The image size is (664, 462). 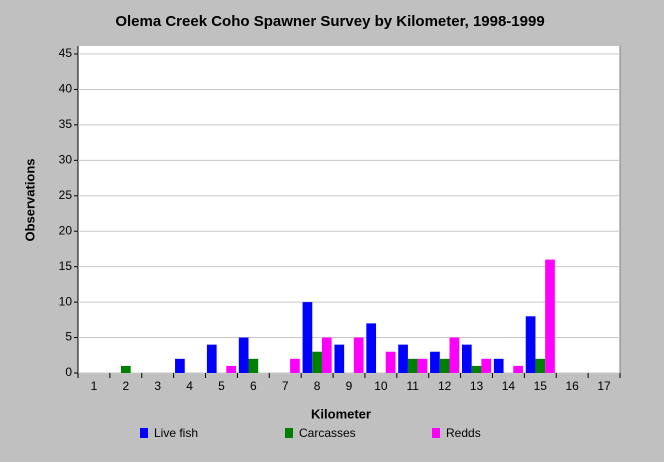 What do you see at coordinates (125, 386) in the screenshot?
I see `x-tick-label: 2` at bounding box center [125, 386].